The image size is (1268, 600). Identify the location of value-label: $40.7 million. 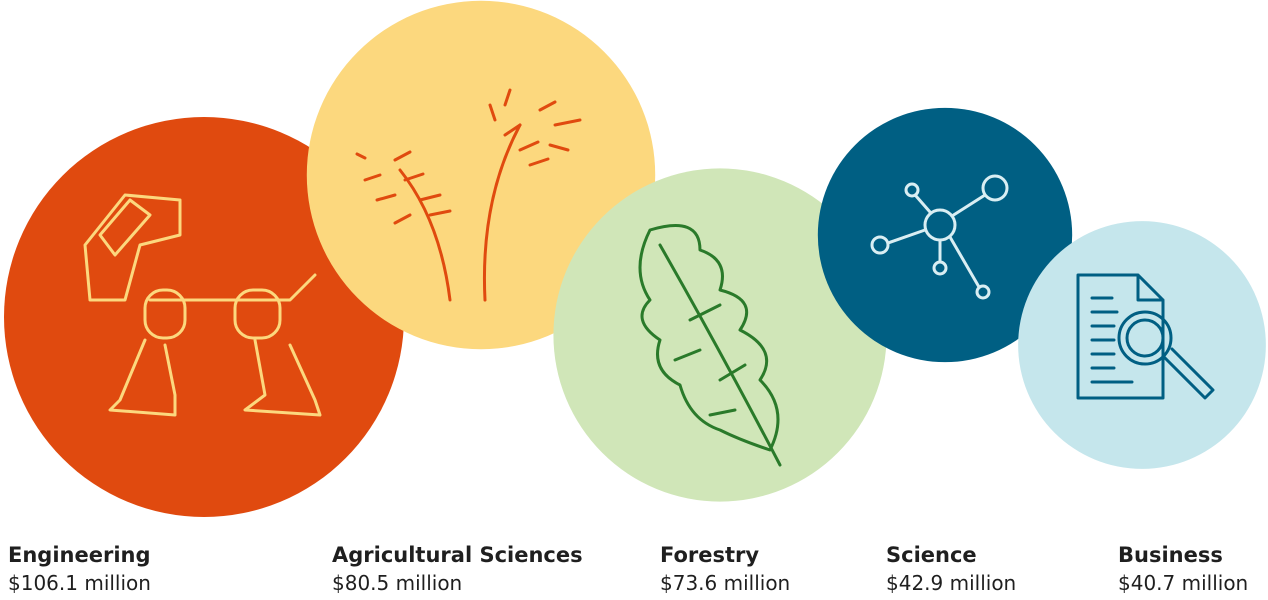
(1183, 583).